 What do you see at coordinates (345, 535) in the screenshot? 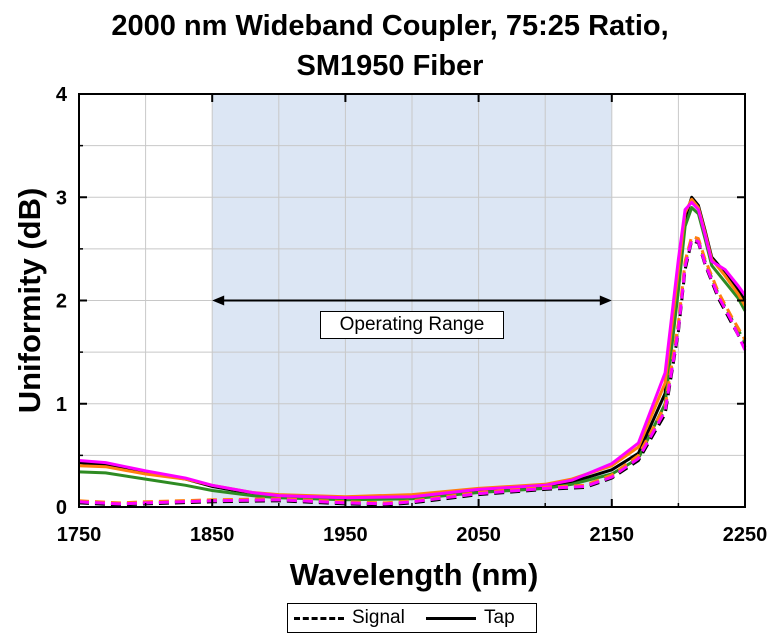
I see `x-tick-label: 1950` at bounding box center [345, 535].